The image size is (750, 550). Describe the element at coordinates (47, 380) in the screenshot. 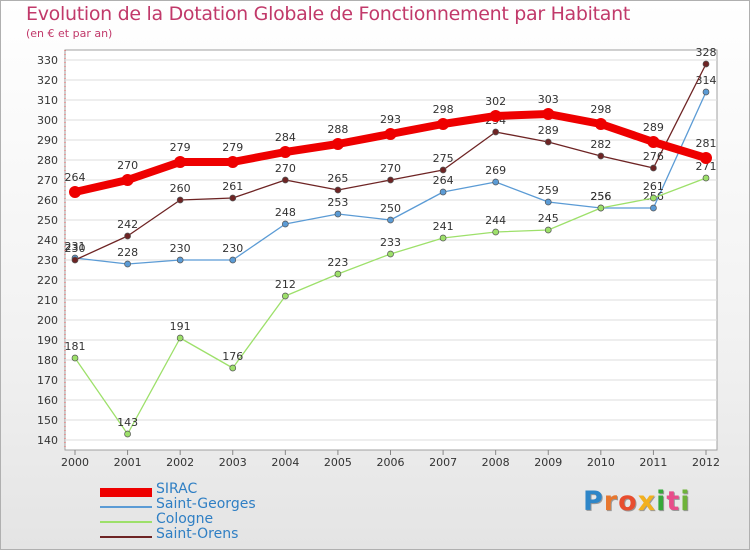

I see `y-tick-label: 170` at that location.